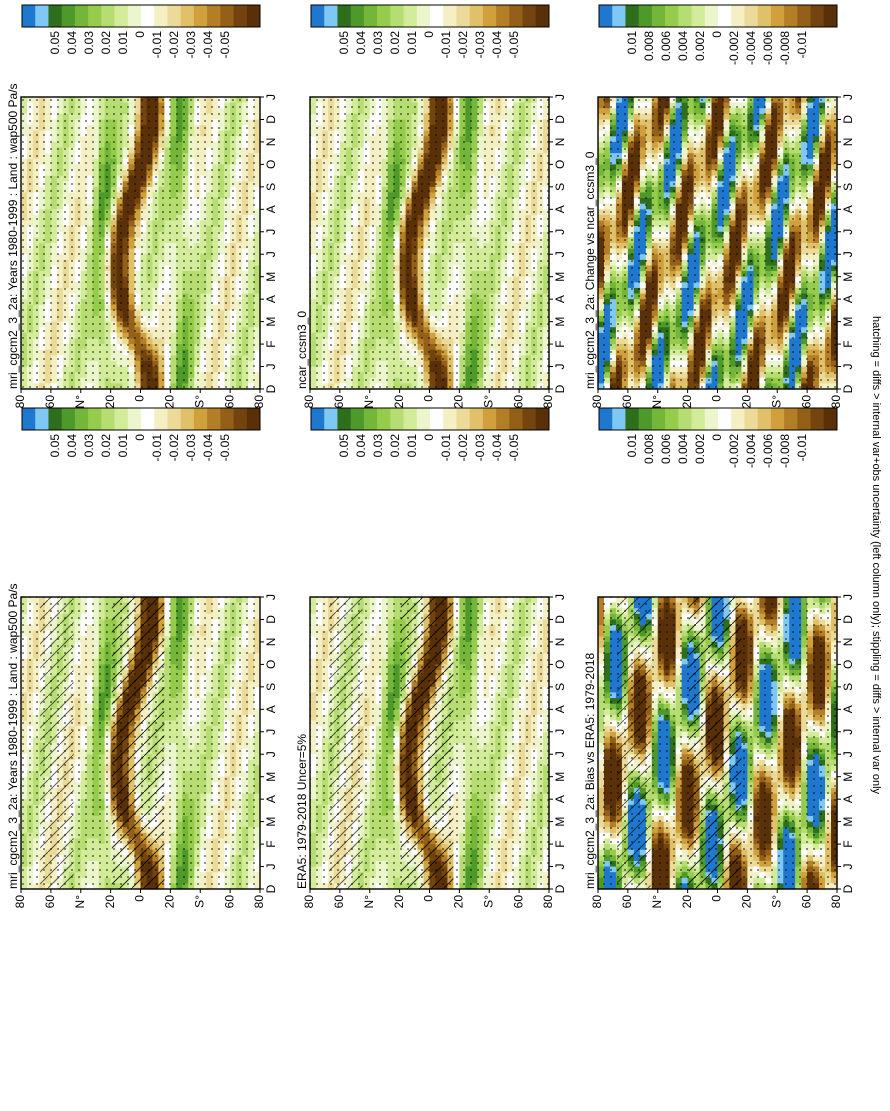 The height and width of the screenshot is (1111, 890). Describe the element at coordinates (140, 243) in the screenshot. I see `stippling-overlay` at that location.